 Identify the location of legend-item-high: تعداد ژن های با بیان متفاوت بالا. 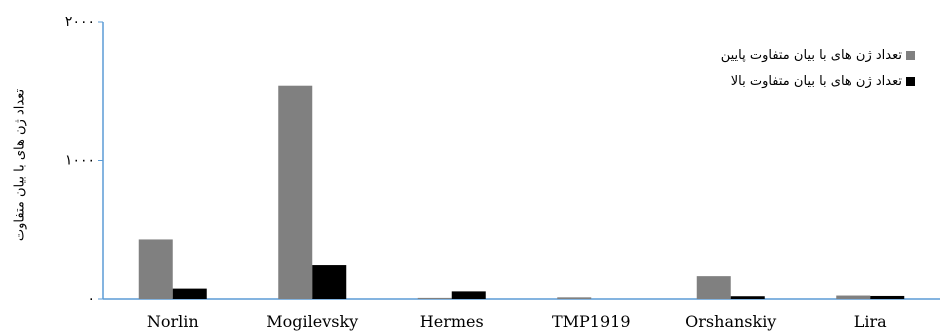
(818, 81).